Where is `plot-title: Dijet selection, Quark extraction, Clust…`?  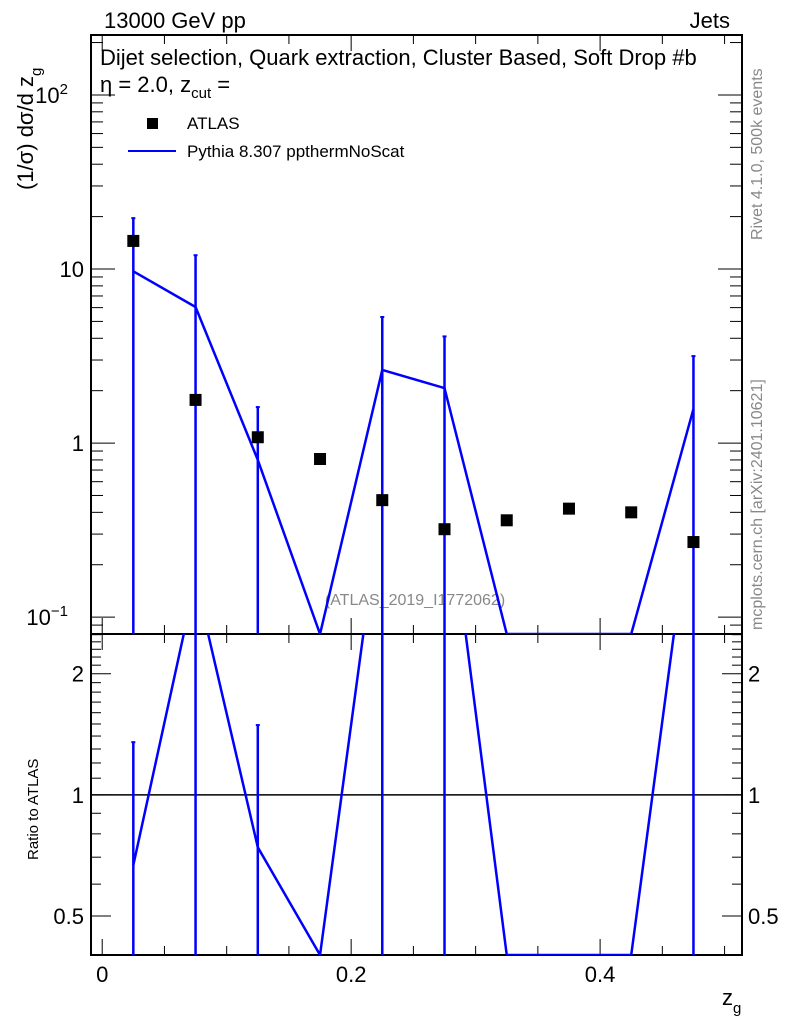 plot-title: Dijet selection, Quark extraction, Clust… is located at coordinates (407, 72).